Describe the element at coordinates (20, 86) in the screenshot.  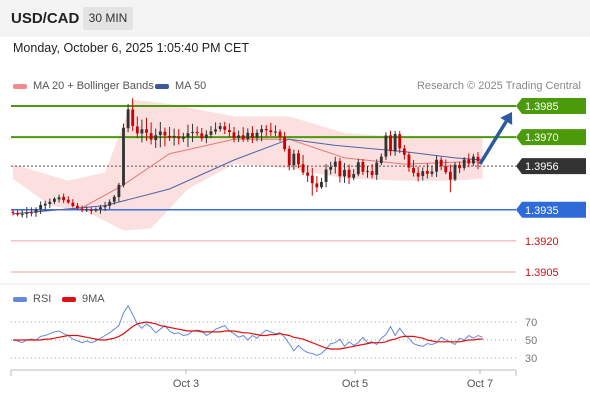
I see `ma20-swatch-icon` at that location.